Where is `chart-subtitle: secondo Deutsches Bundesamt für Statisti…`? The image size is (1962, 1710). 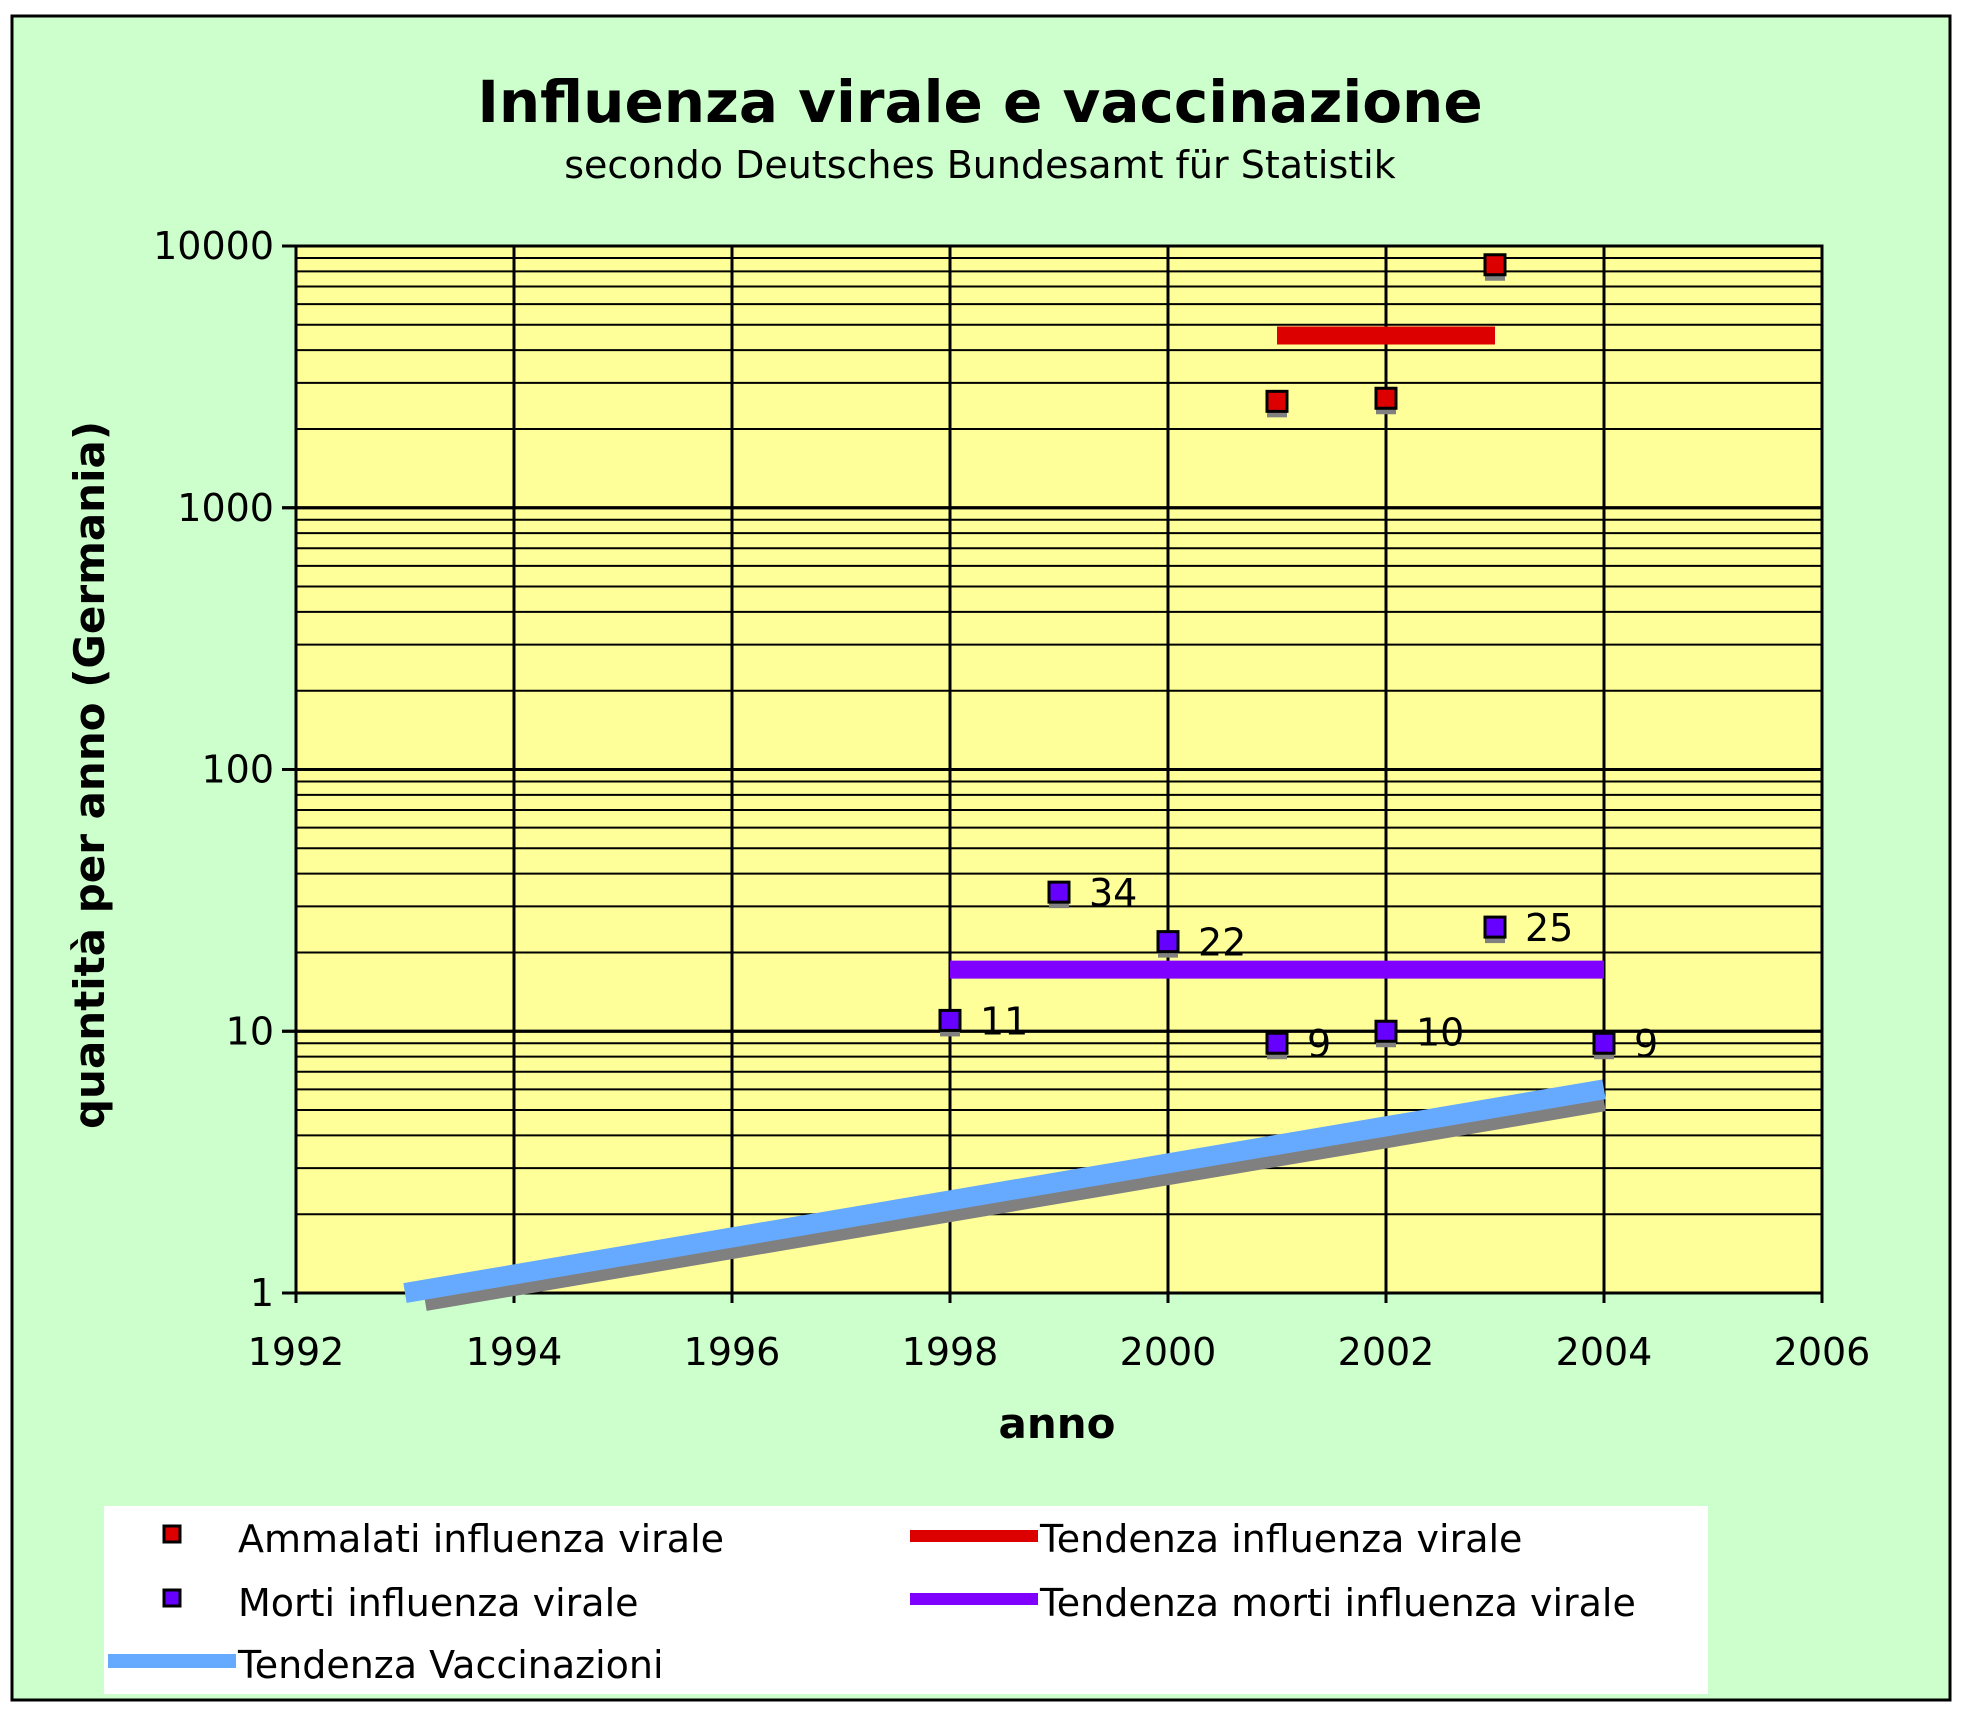
chart-subtitle: secondo Deutsches Bundesamt für Statisti… is located at coordinates (980, 165).